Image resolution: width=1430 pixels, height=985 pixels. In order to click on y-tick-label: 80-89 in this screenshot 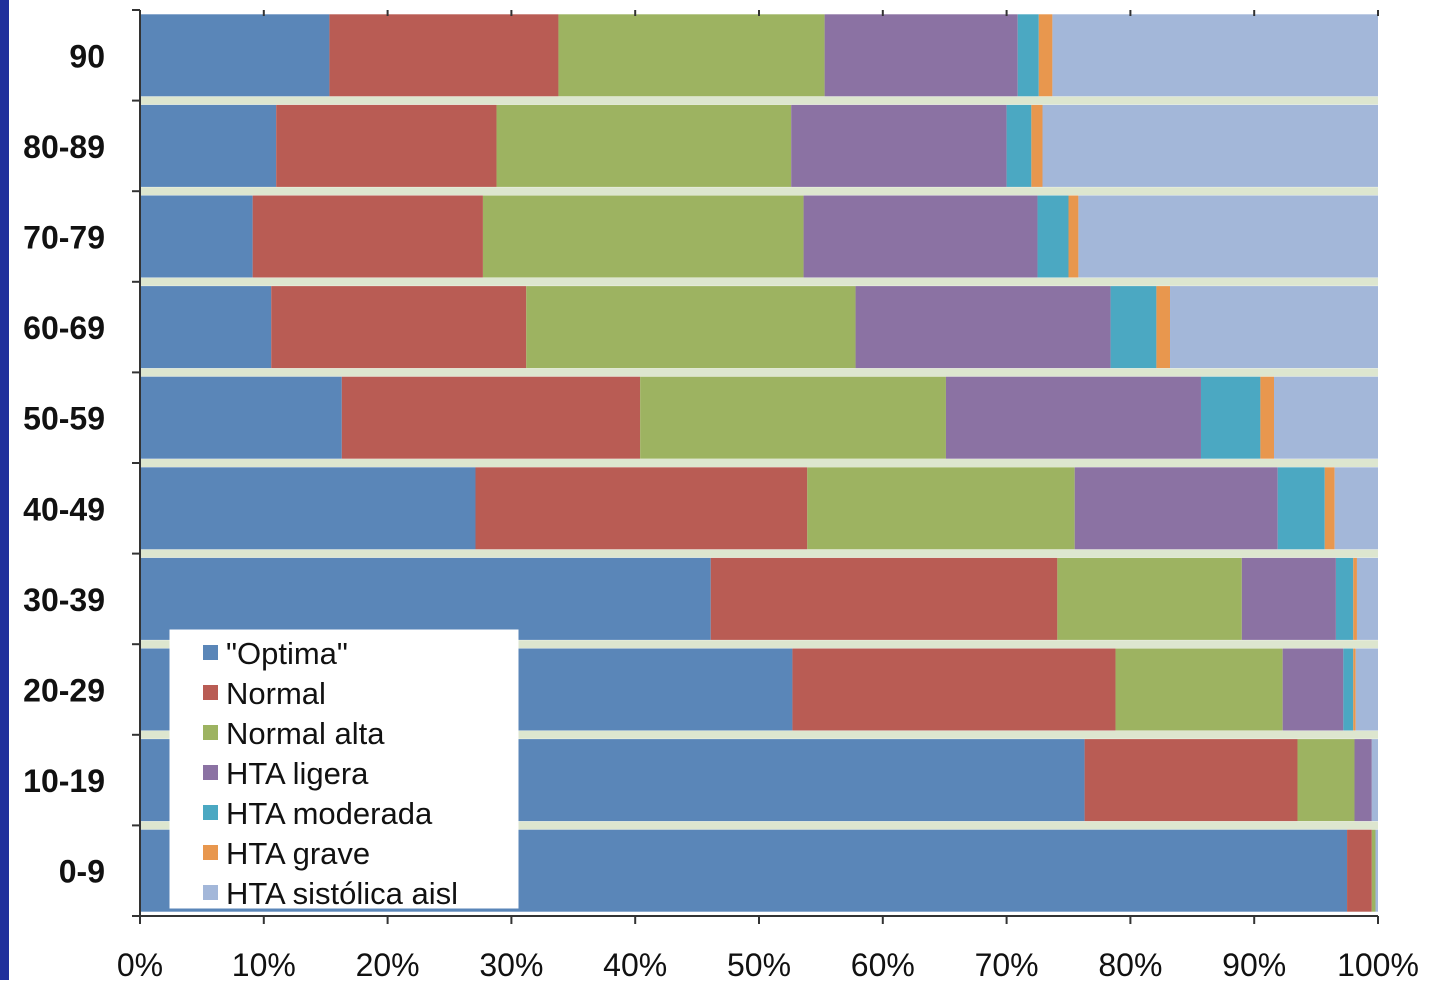, I will do `click(64, 147)`.